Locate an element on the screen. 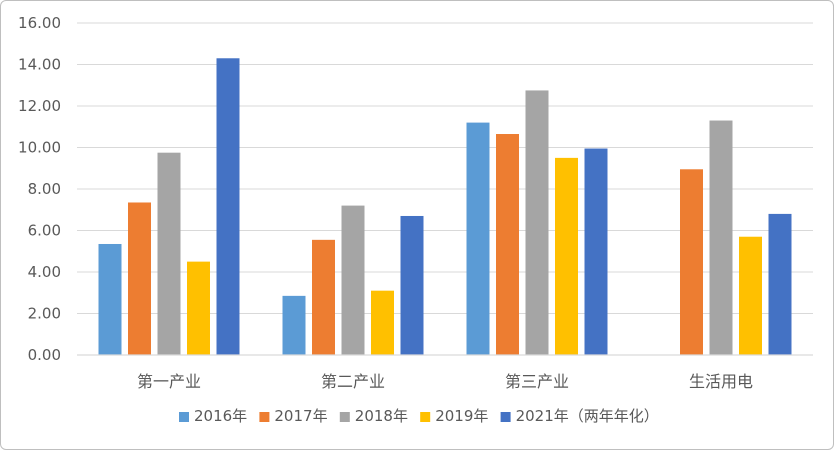  legend-label: 2016年 is located at coordinates (220, 416).